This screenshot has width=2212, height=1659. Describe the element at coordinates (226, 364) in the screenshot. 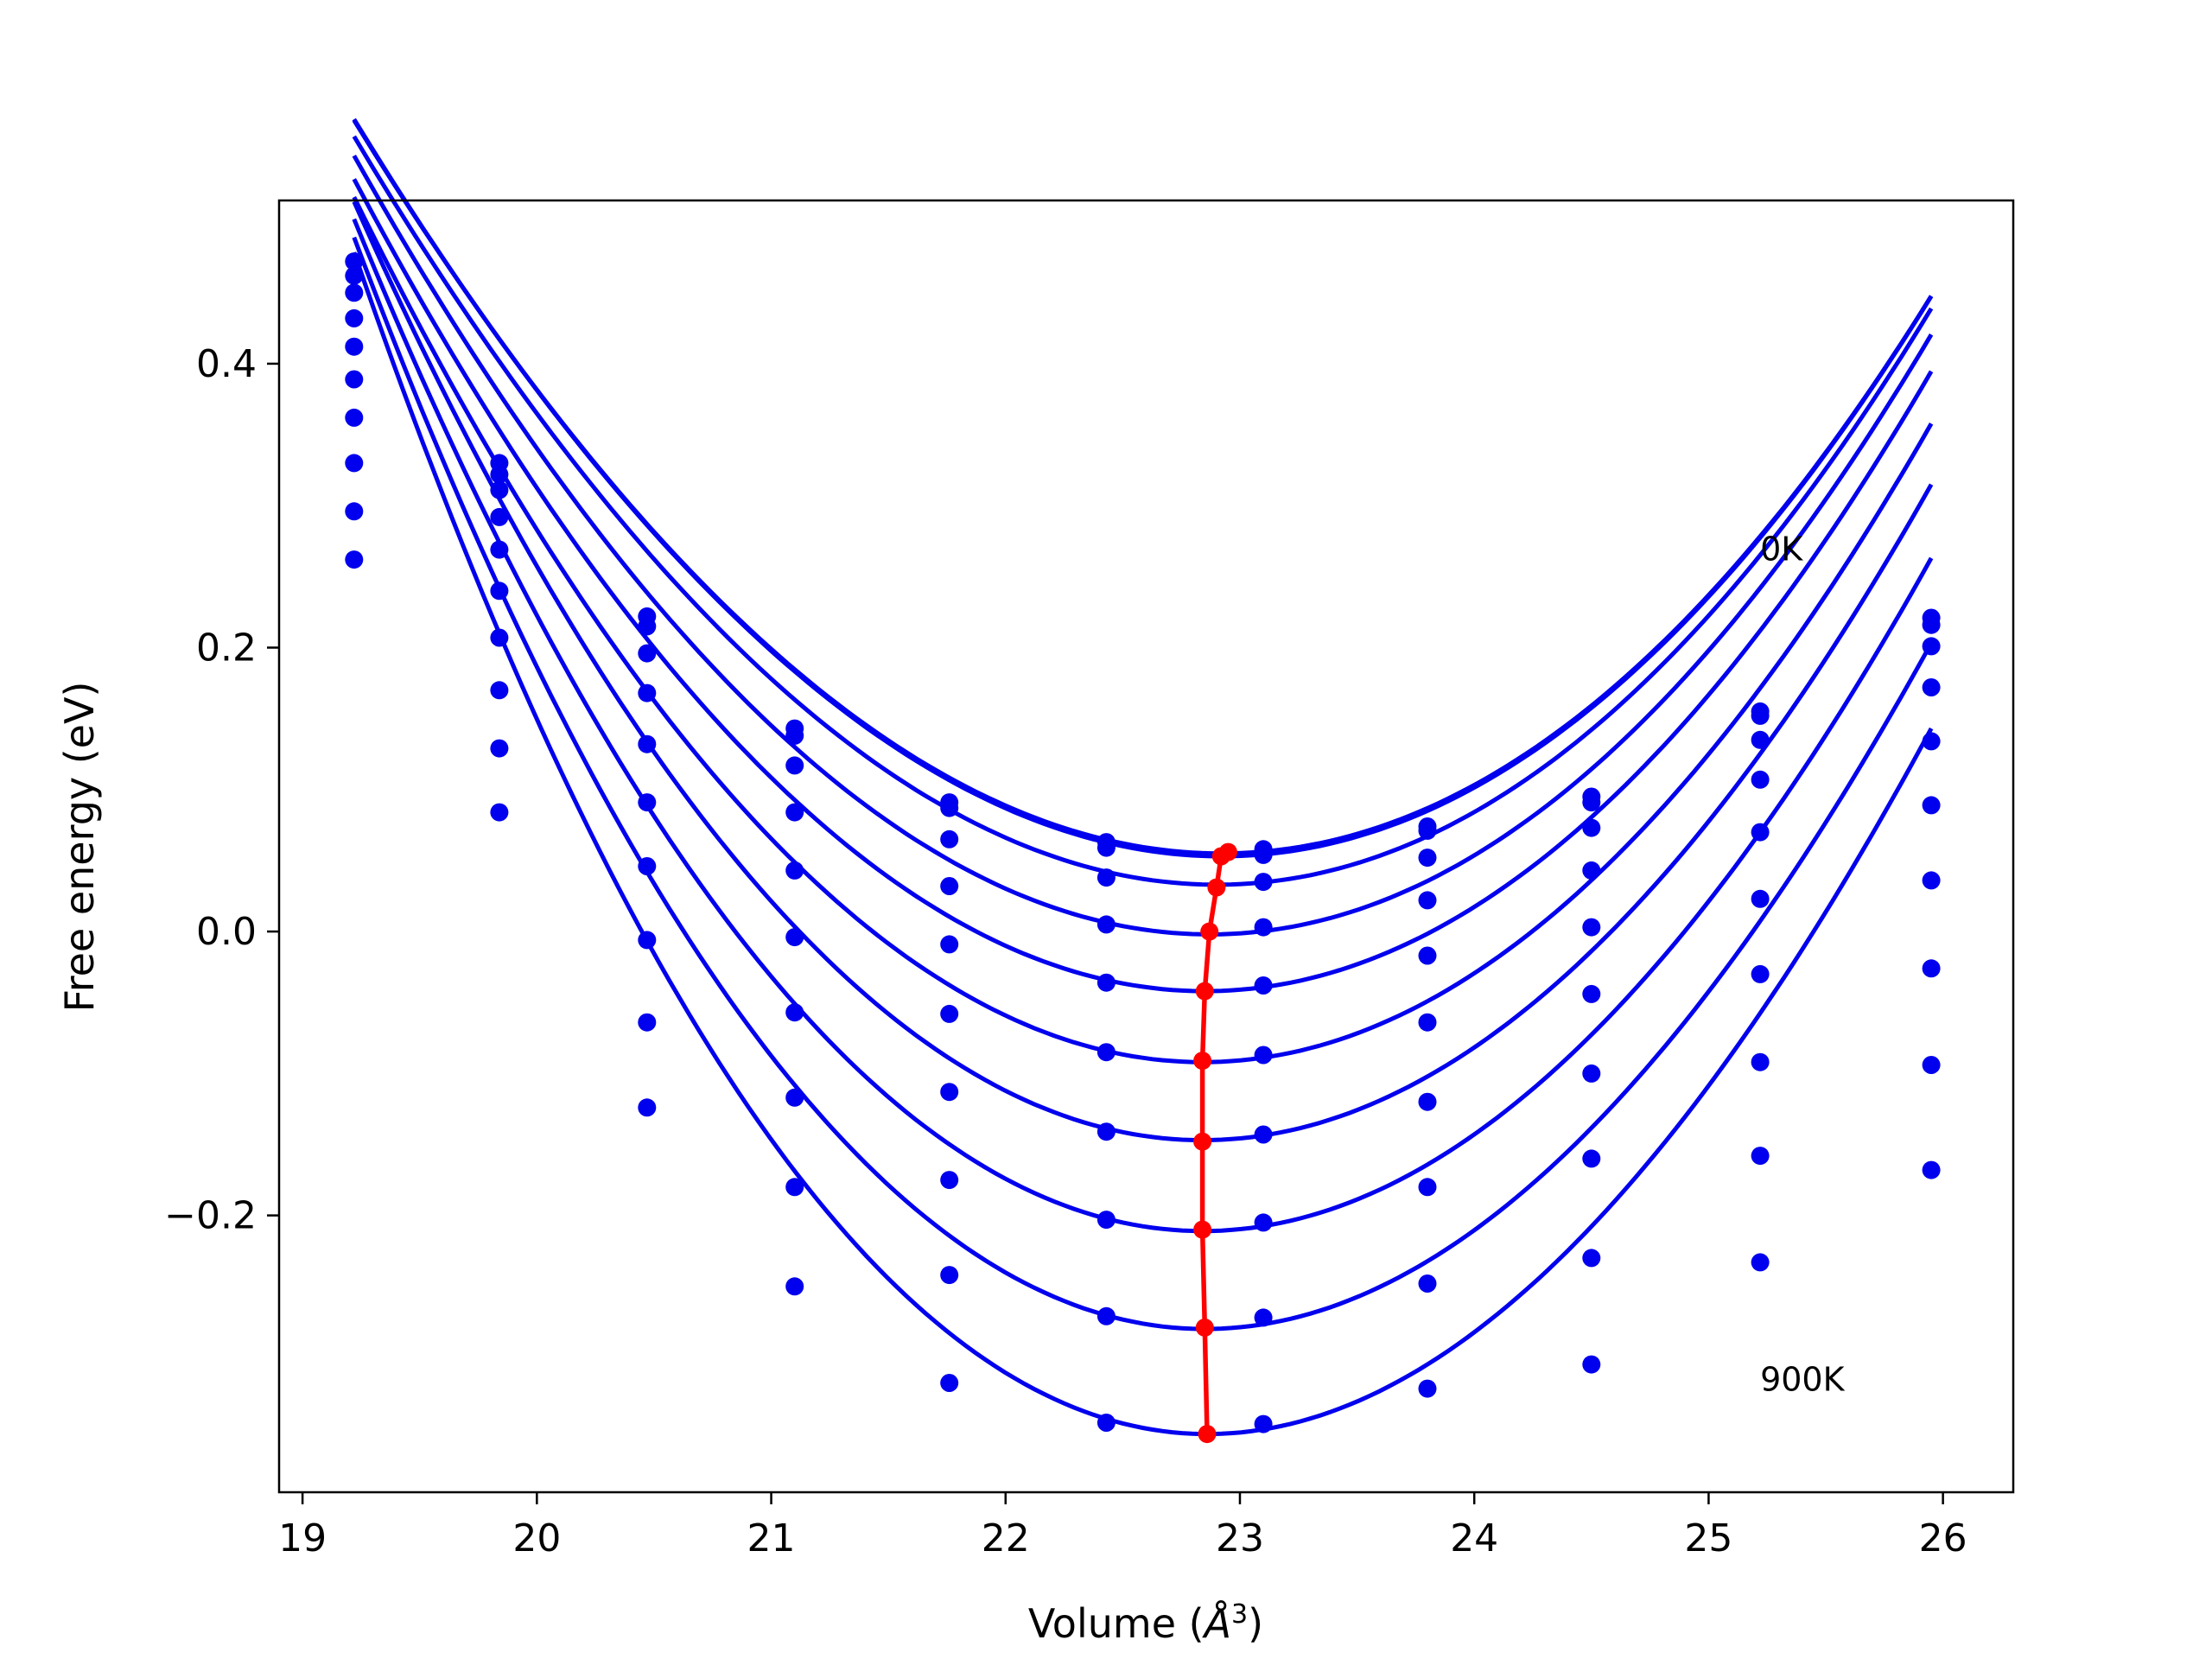

I see `y-tick-label: 0.4` at that location.